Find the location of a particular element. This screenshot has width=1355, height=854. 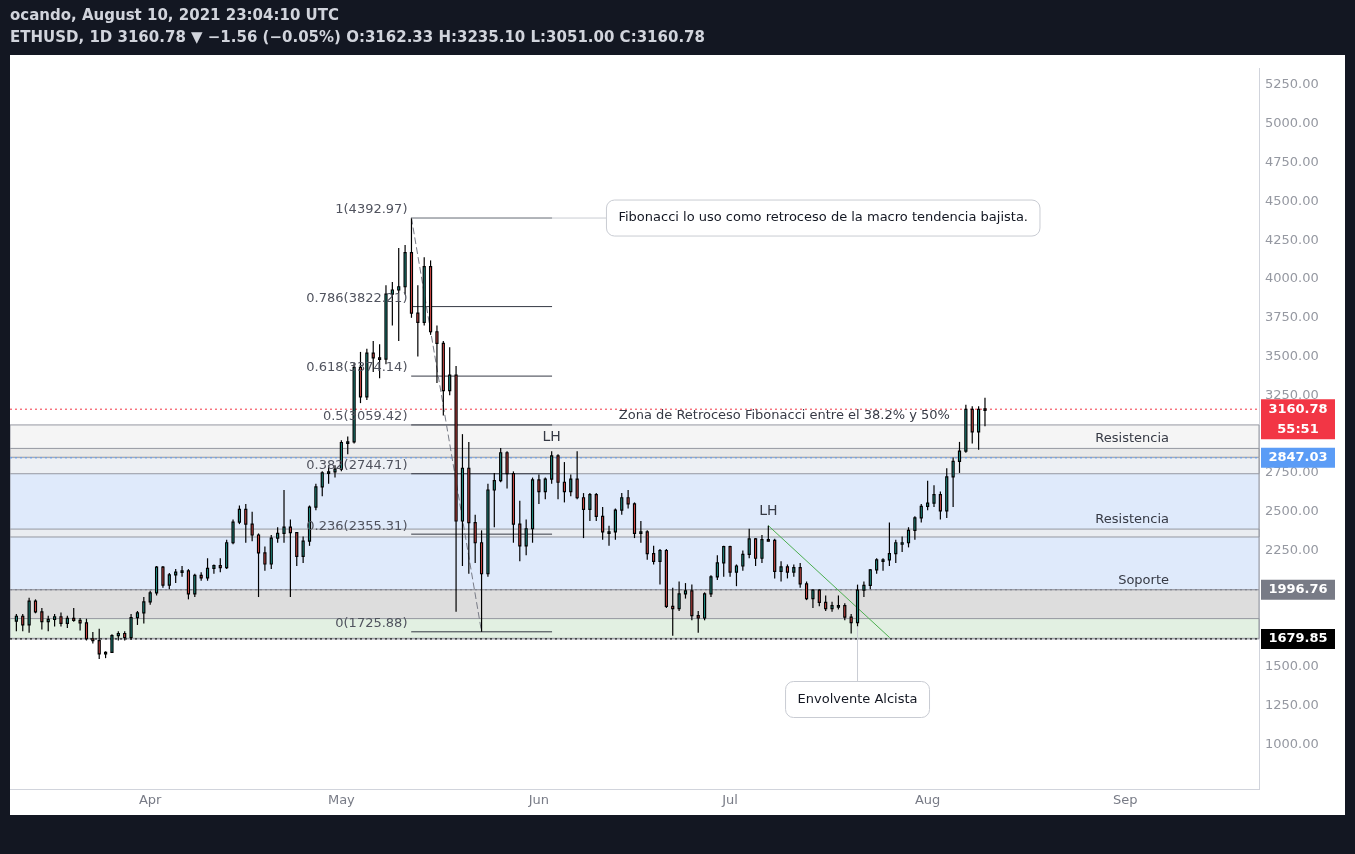

chart-title: ocando, August 10, 2021 23:04:10 UTC is located at coordinates (175, 15).